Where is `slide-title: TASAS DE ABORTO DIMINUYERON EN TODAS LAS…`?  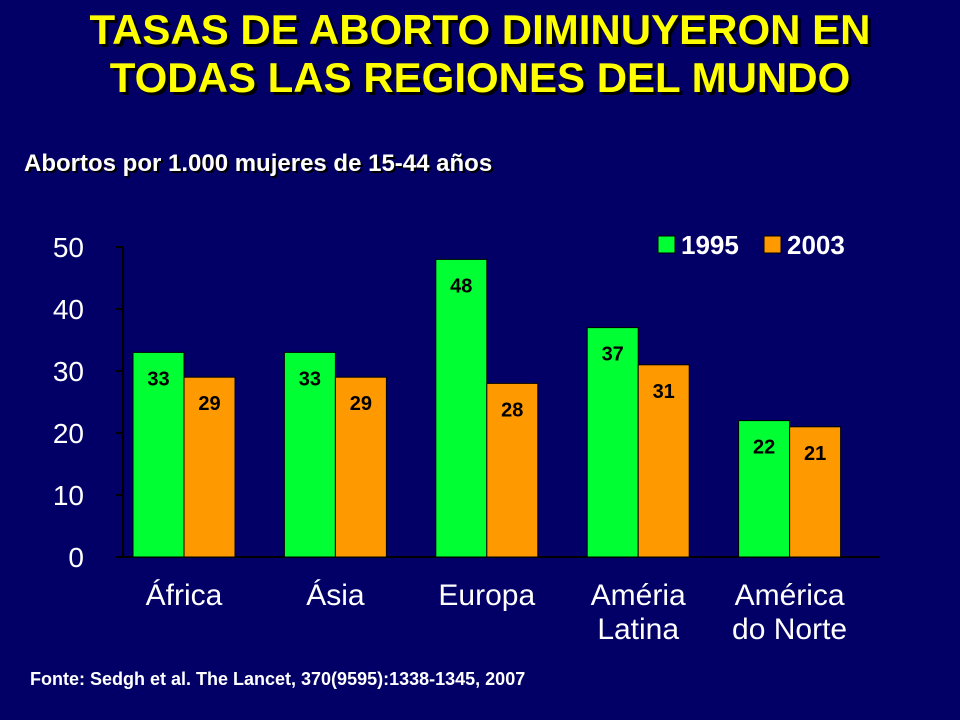 slide-title: TASAS DE ABORTO DIMINUYERON EN TODAS LAS… is located at coordinates (480, 54).